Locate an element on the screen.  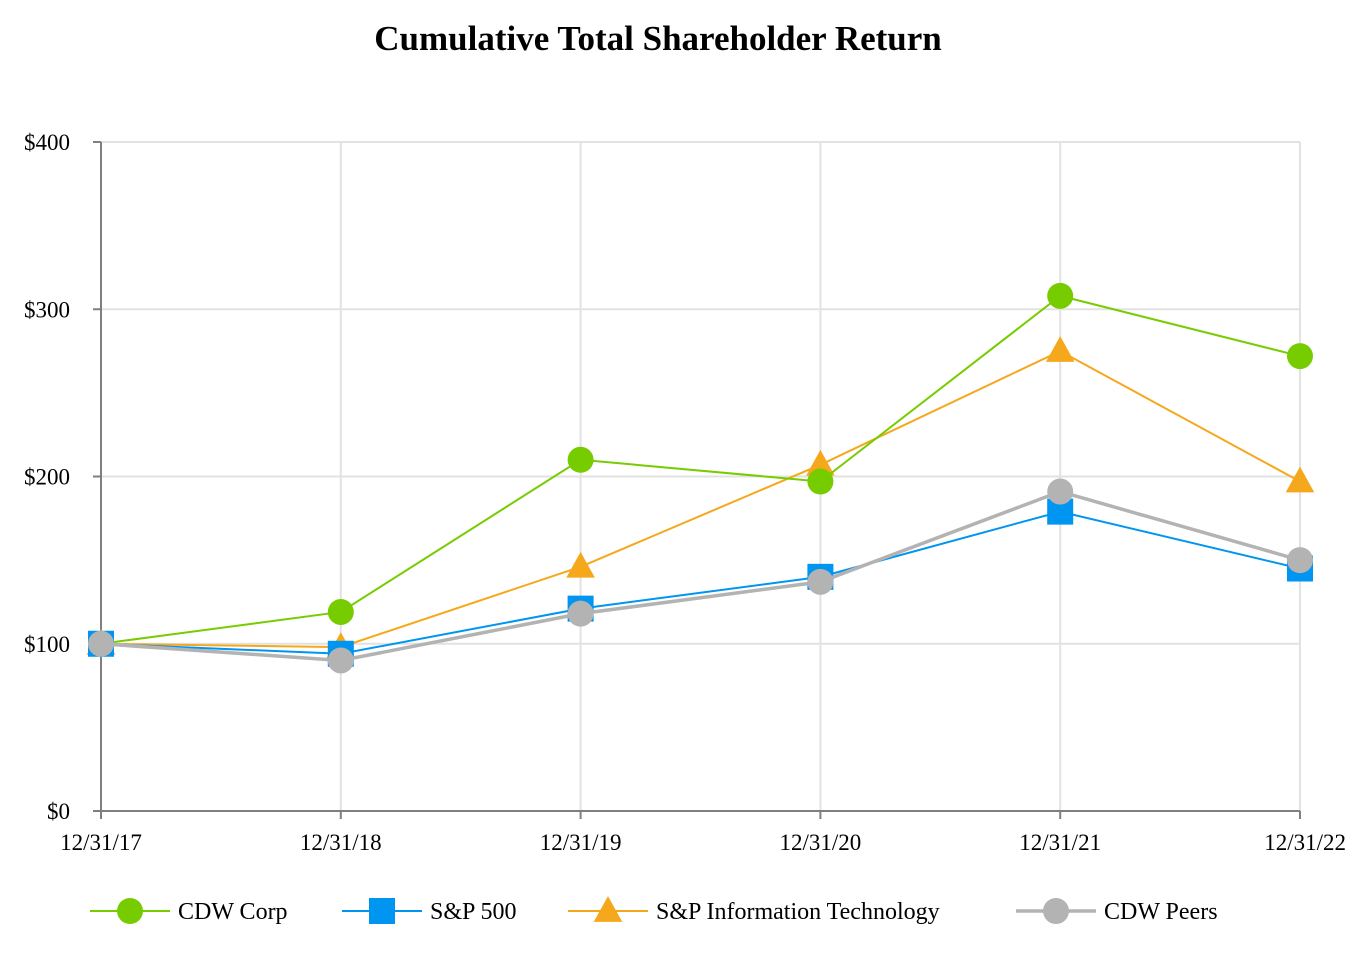
y-tick-label: $400 is located at coordinates (47, 142).